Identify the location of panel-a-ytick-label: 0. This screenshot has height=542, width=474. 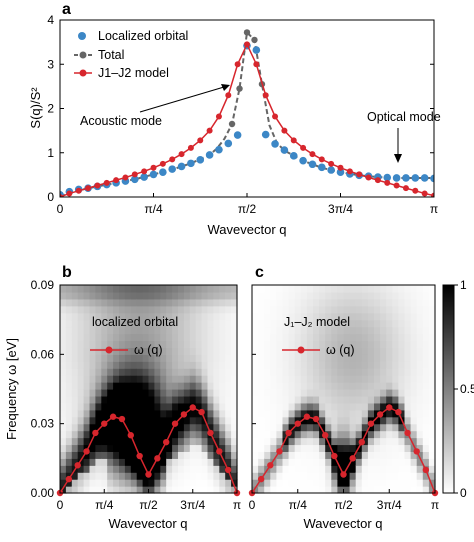
(50, 197).